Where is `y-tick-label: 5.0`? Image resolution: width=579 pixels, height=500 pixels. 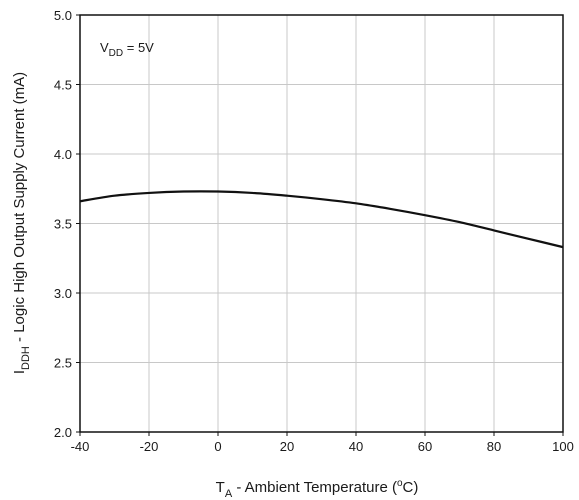
y-tick-label: 5.0 is located at coordinates (63, 15).